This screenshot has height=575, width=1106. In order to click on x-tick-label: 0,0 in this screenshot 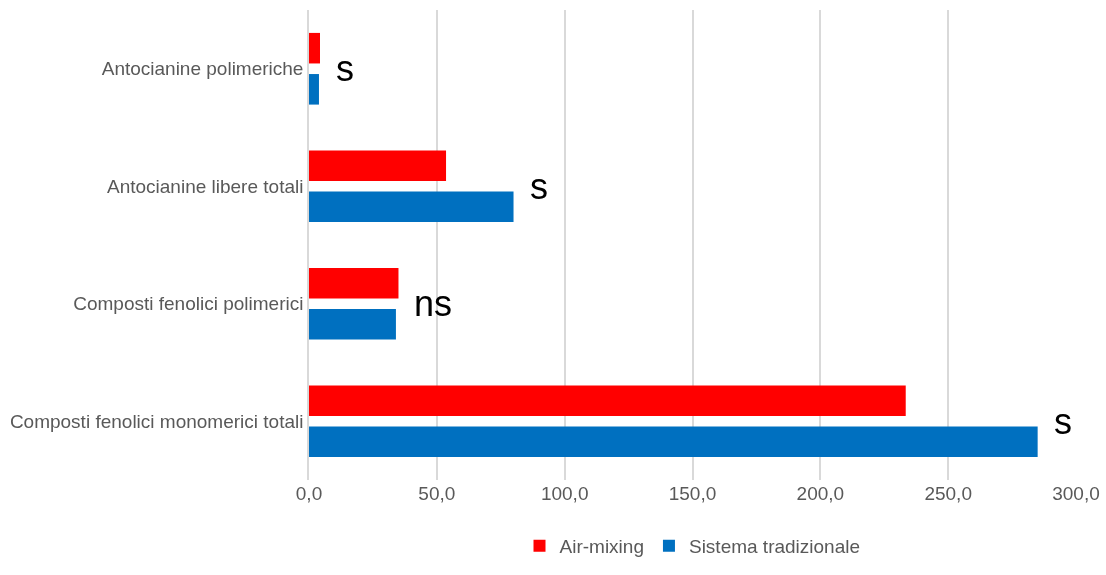, I will do `click(309, 493)`.